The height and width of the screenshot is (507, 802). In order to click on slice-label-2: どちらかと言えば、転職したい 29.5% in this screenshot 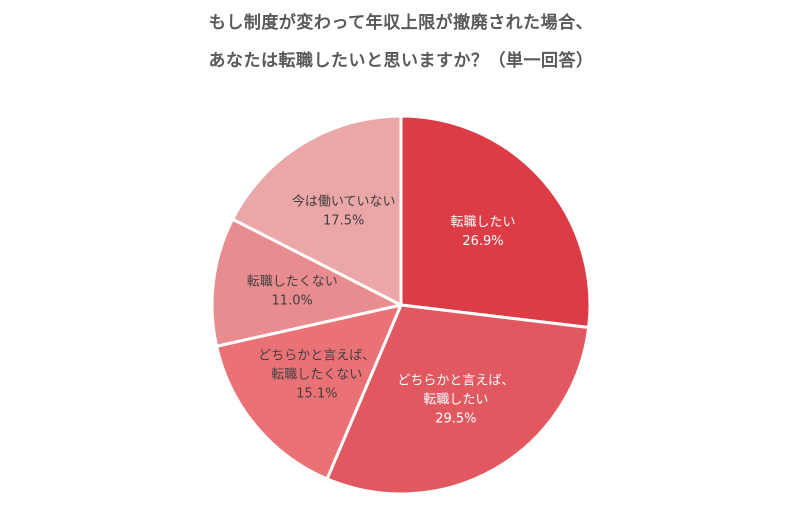, I will do `click(455, 399)`.